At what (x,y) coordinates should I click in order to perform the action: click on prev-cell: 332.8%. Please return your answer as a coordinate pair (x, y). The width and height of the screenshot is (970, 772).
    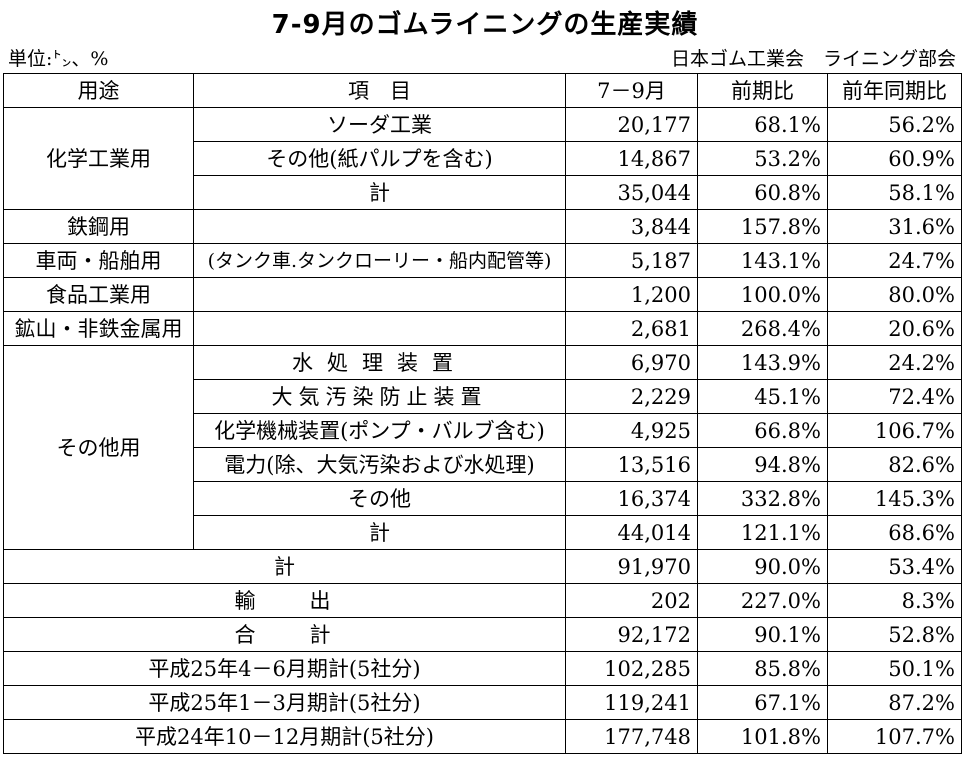
    Looking at the image, I should click on (762, 498).